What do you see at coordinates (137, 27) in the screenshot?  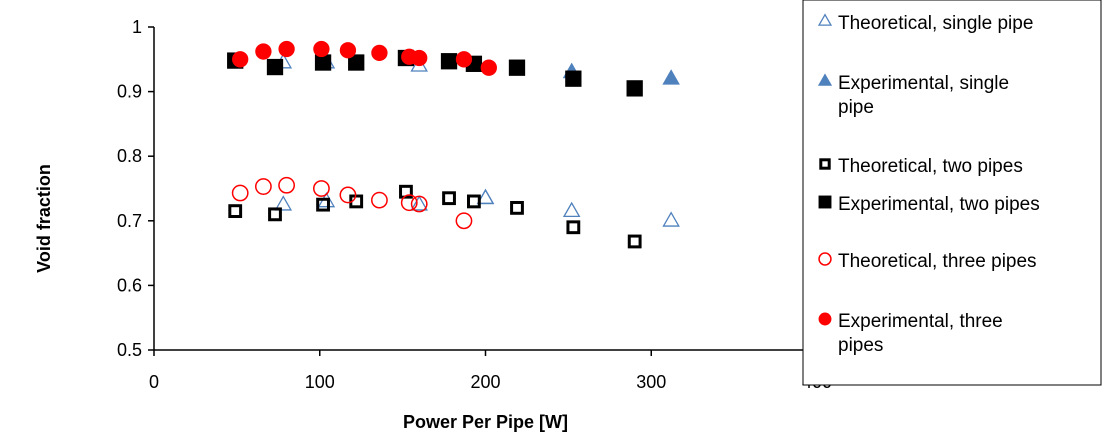 I see `y-tick-label: 1` at bounding box center [137, 27].